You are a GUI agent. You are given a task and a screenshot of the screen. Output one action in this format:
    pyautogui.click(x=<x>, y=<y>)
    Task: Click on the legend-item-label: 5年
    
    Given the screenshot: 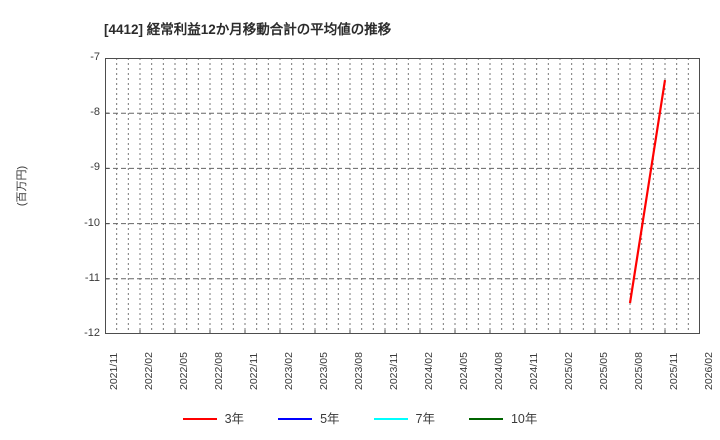 What is the action you would take?
    pyautogui.click(x=330, y=419)
    